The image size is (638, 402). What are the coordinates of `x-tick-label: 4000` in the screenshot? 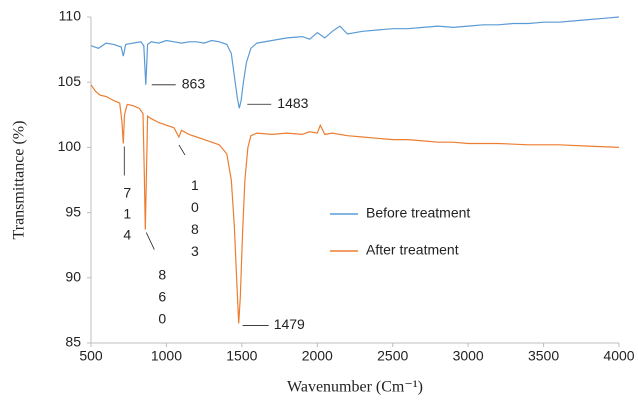 It's located at (618, 356).